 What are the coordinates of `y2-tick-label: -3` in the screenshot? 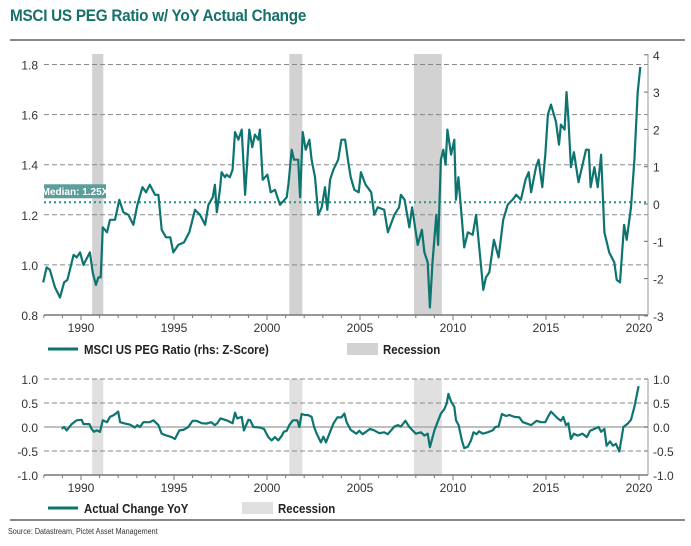 It's located at (658, 317).